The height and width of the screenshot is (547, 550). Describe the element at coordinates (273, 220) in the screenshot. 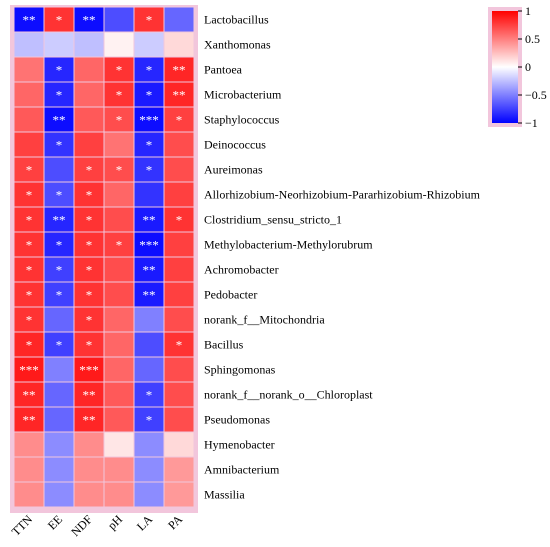

I see `row-label: Clostridium_sensu_stricto_1` at that location.